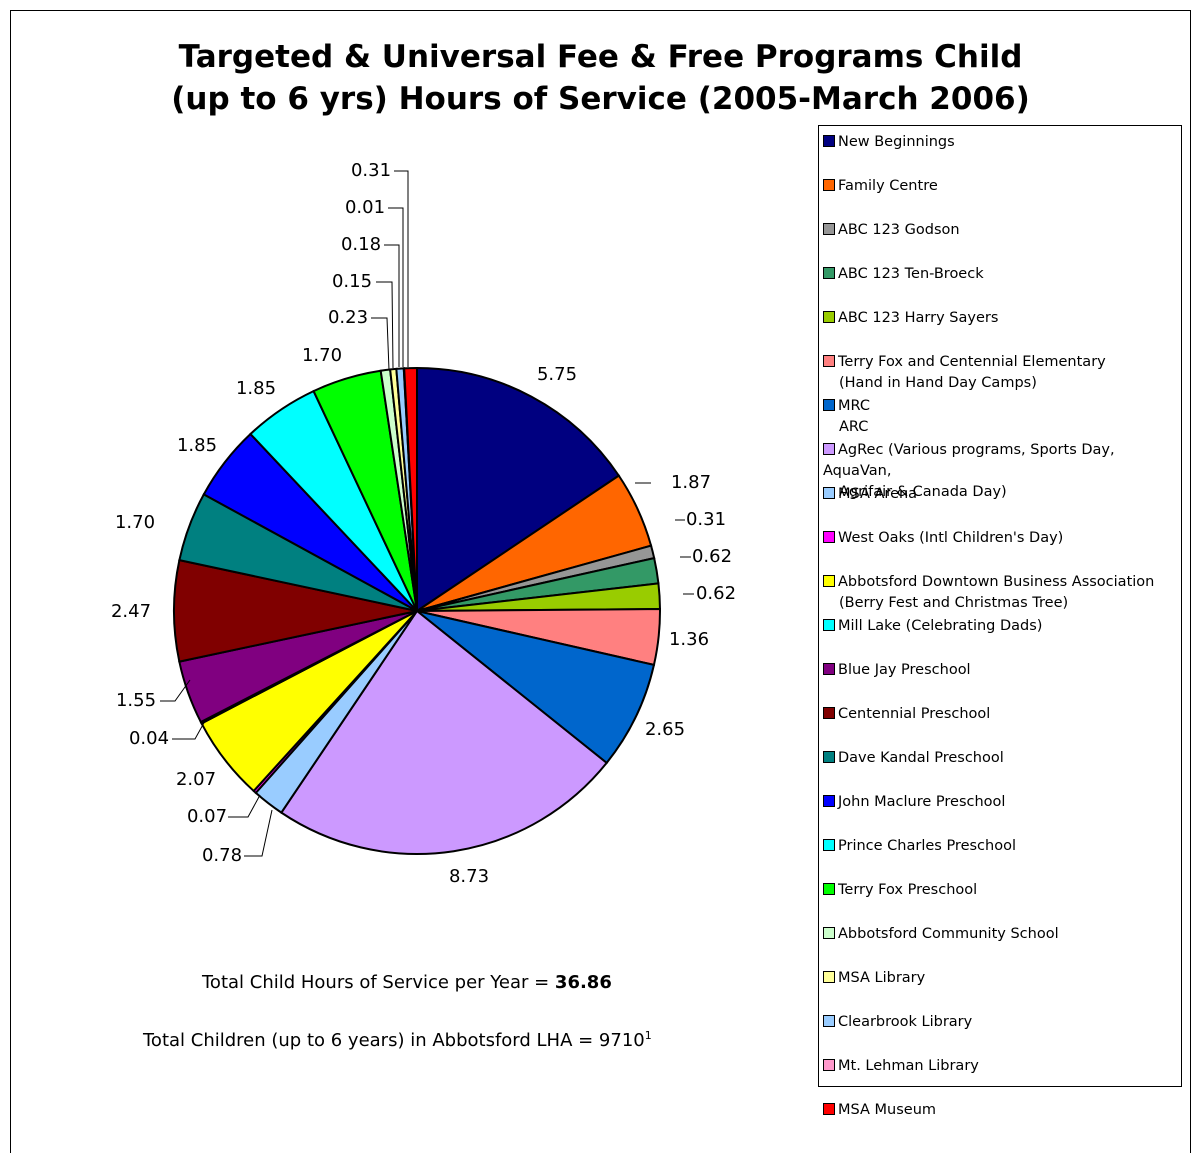 This screenshot has height=1154, width=1192. What do you see at coordinates (882, 978) in the screenshot?
I see `legend-label: MSA Library` at bounding box center [882, 978].